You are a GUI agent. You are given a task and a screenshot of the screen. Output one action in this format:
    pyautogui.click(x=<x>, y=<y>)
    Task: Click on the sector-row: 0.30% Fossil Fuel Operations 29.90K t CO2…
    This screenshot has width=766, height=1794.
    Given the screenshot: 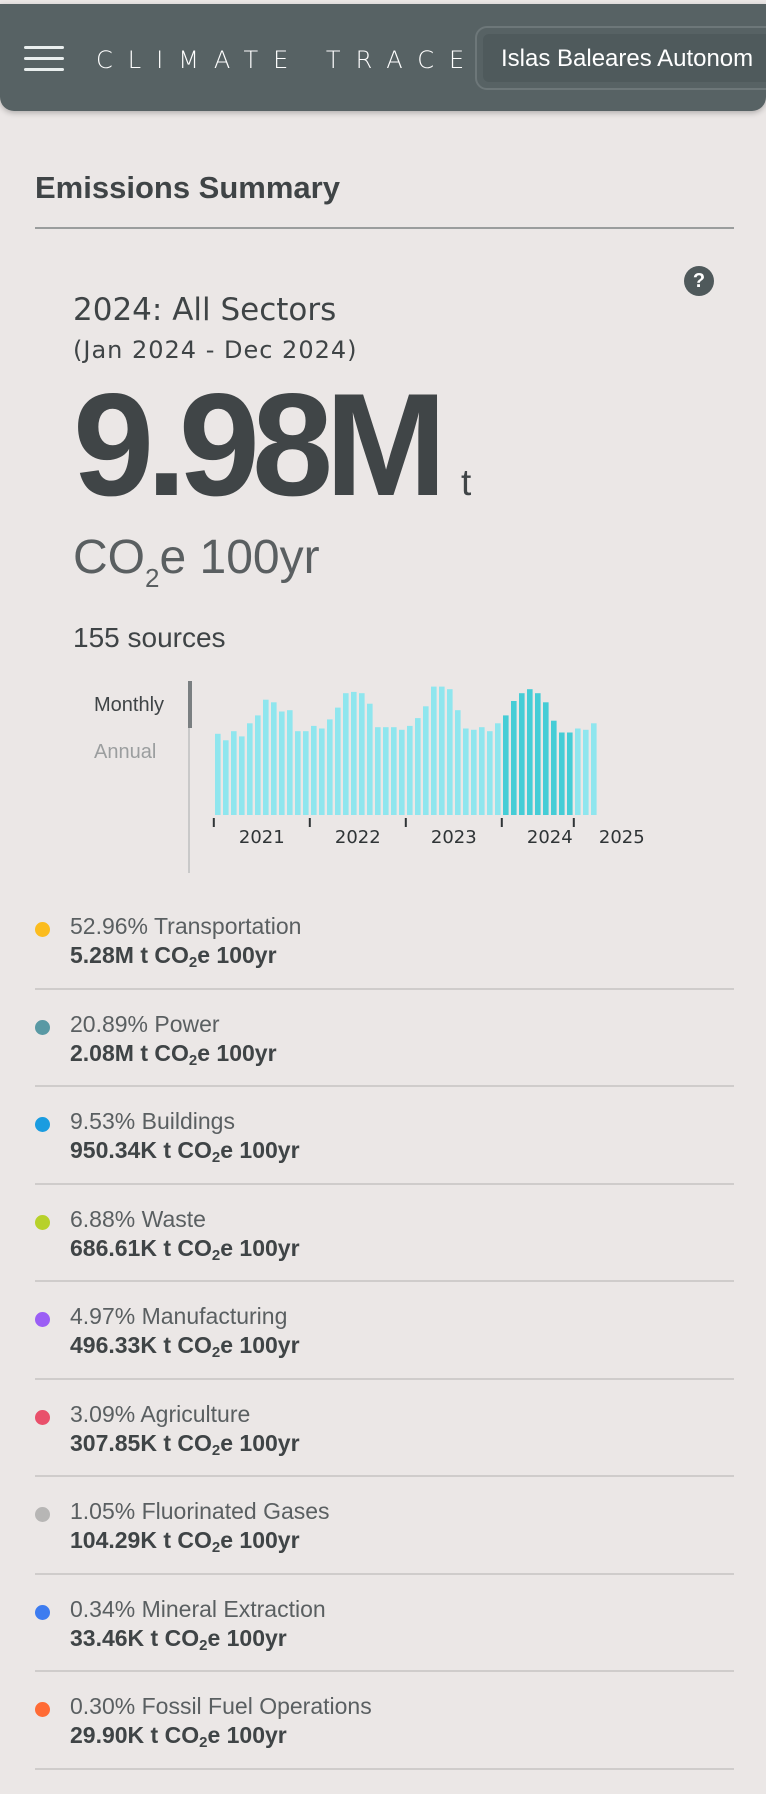 What is the action you would take?
    pyautogui.click(x=384, y=1721)
    